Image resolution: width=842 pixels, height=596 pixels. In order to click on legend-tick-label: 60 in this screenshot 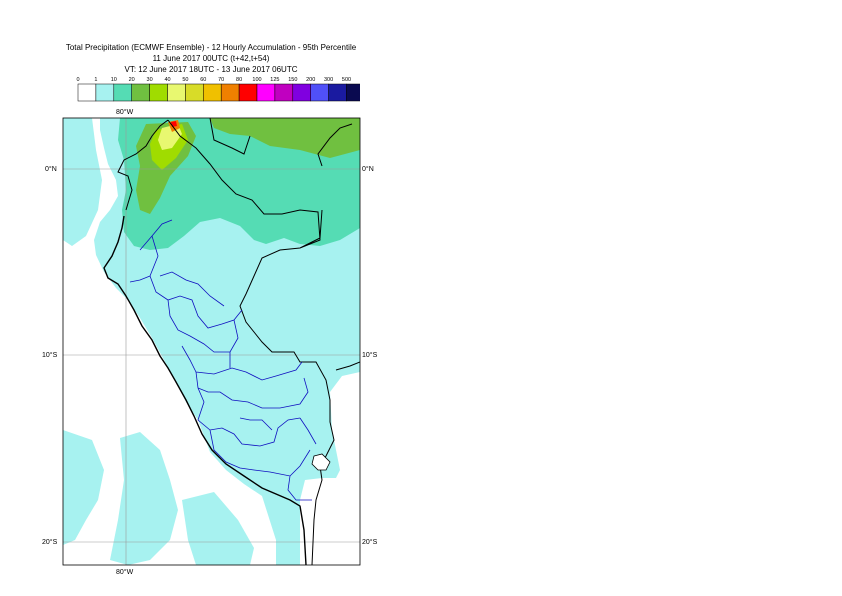, I will do `click(203, 80)`.